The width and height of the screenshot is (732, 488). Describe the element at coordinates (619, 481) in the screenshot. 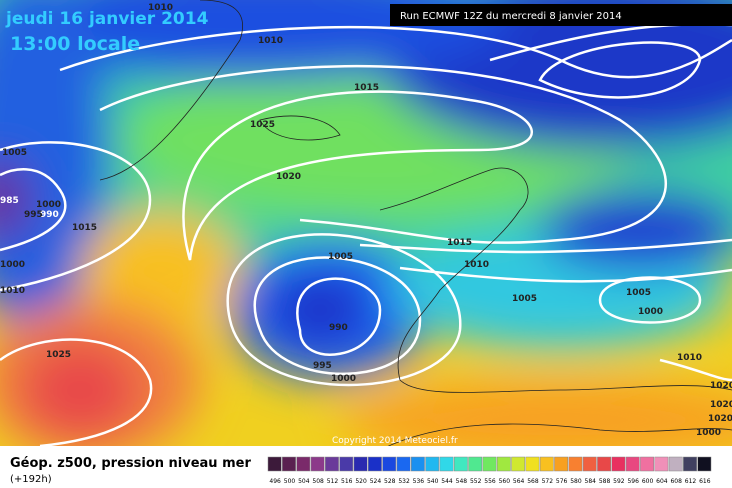

I see `legend-tick-label: 592` at that location.